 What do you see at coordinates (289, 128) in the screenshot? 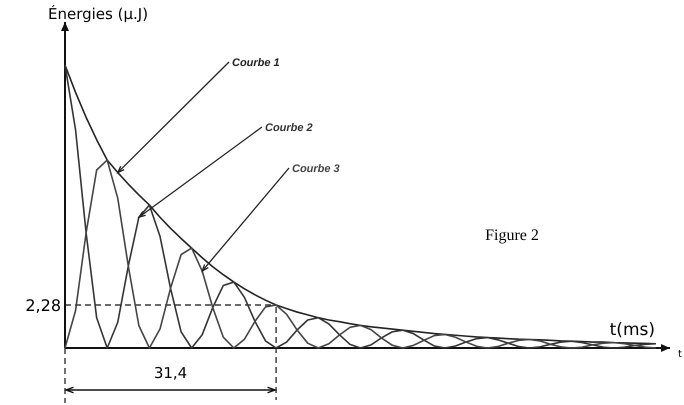
I see `text: Courbe 2` at bounding box center [289, 128].